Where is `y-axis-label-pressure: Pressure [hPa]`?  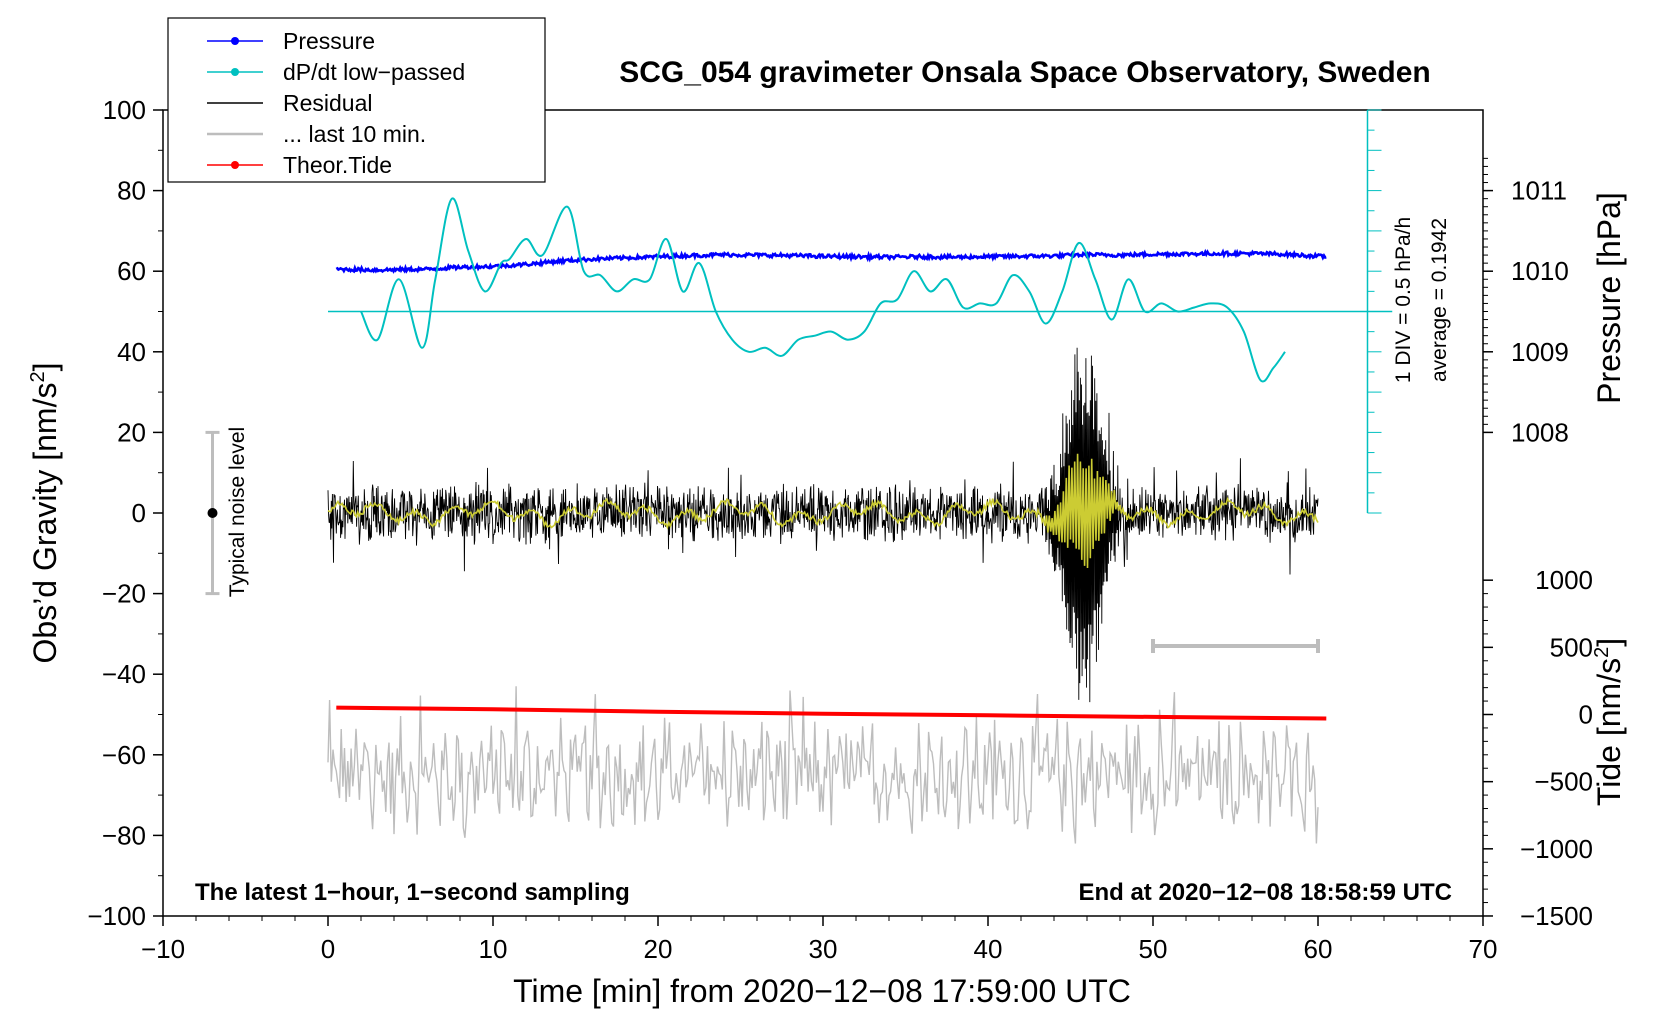
y-axis-label-pressure: Pressure [hPa] is located at coordinates (1609, 298).